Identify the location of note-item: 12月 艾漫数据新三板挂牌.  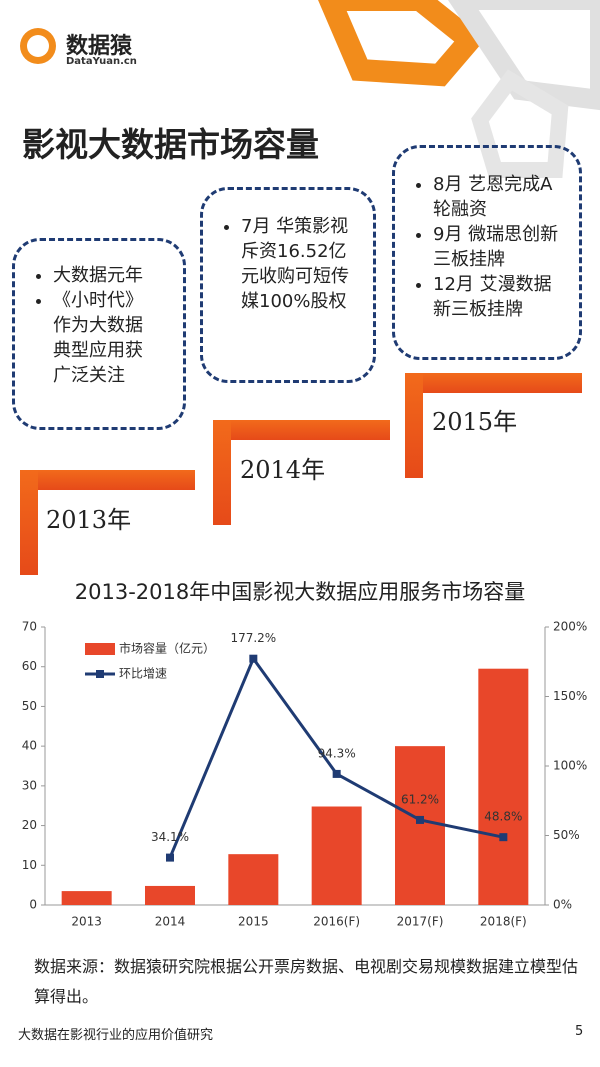
(497, 297).